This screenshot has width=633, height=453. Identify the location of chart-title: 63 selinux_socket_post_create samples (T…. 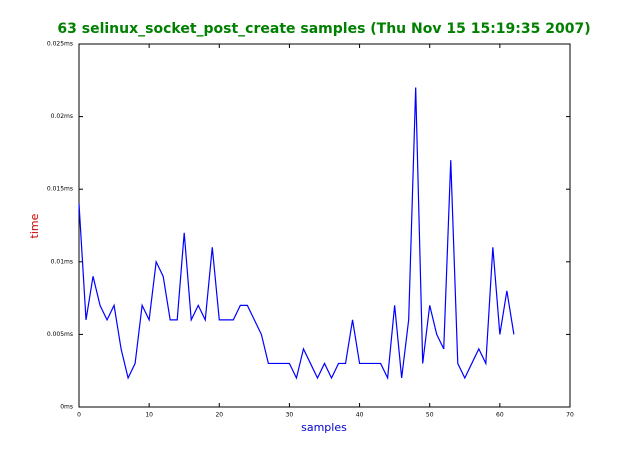
(323, 29).